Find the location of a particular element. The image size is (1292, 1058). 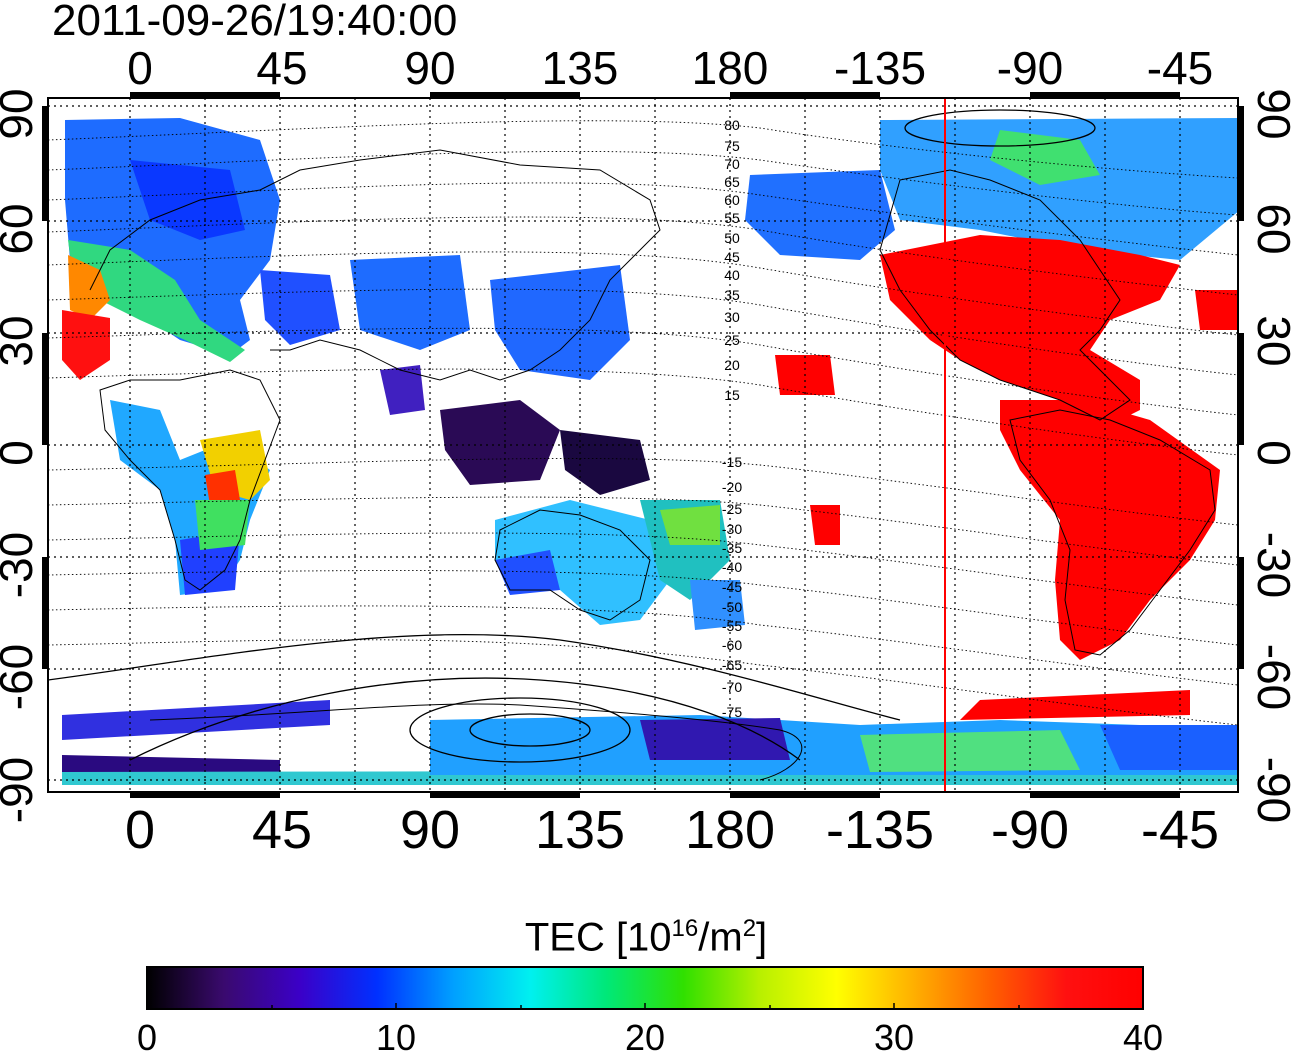

colorbar-title: TEC [1016/m2] is located at coordinates (646, 937).